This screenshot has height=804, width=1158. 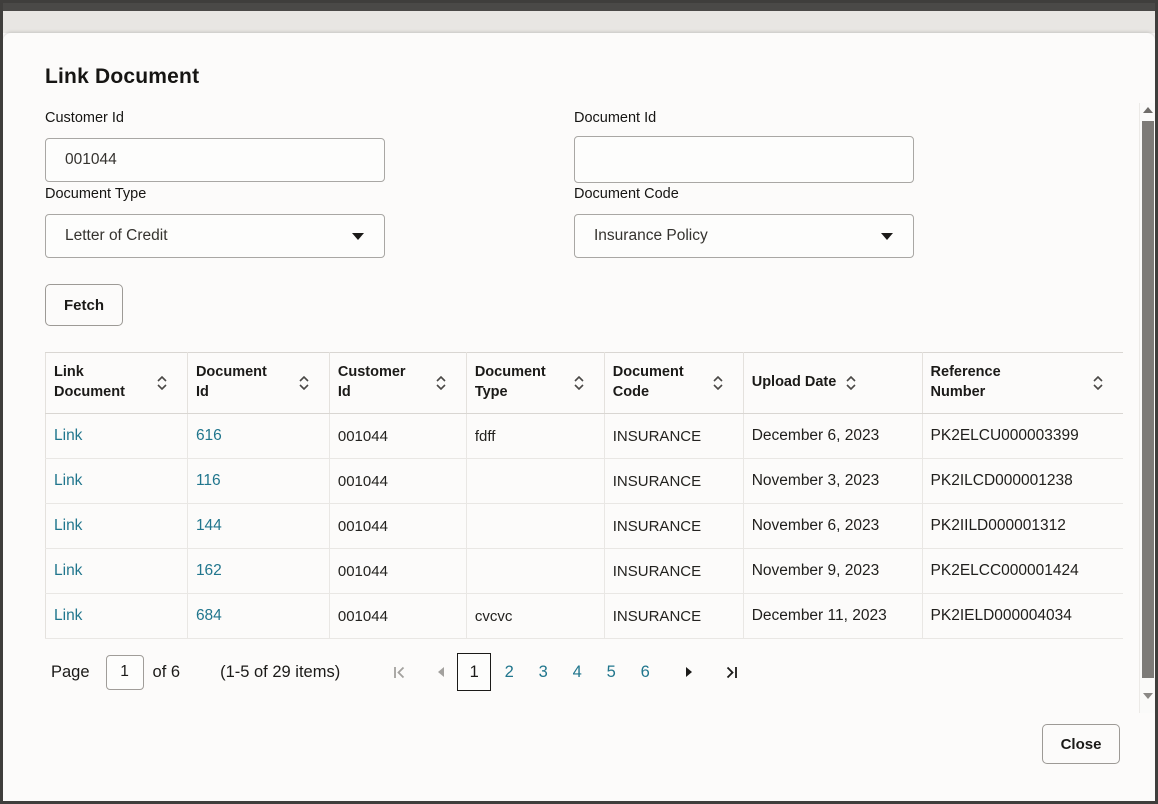 I want to click on upload-date-cell: November 6, 2023, so click(x=833, y=526).